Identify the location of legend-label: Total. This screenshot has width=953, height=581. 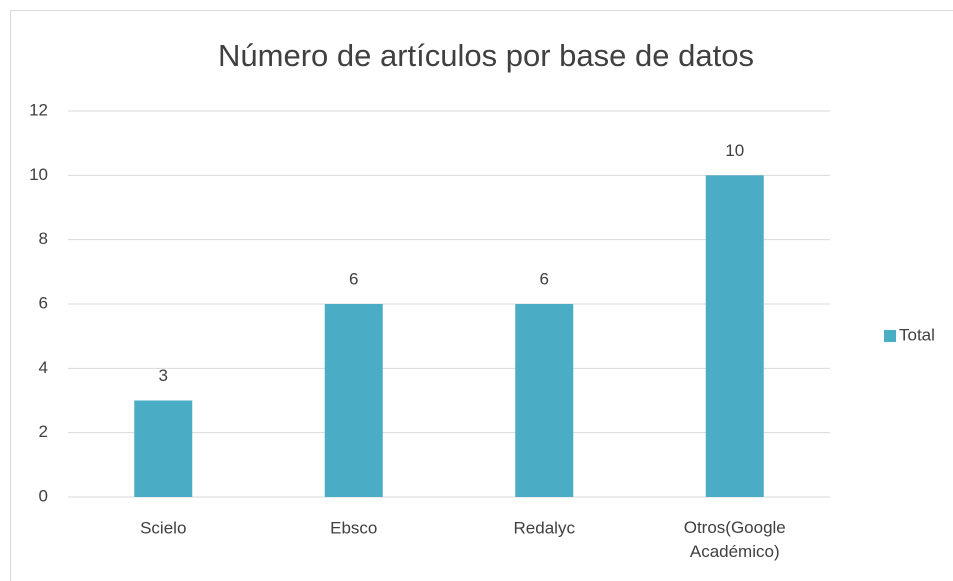
(917, 334).